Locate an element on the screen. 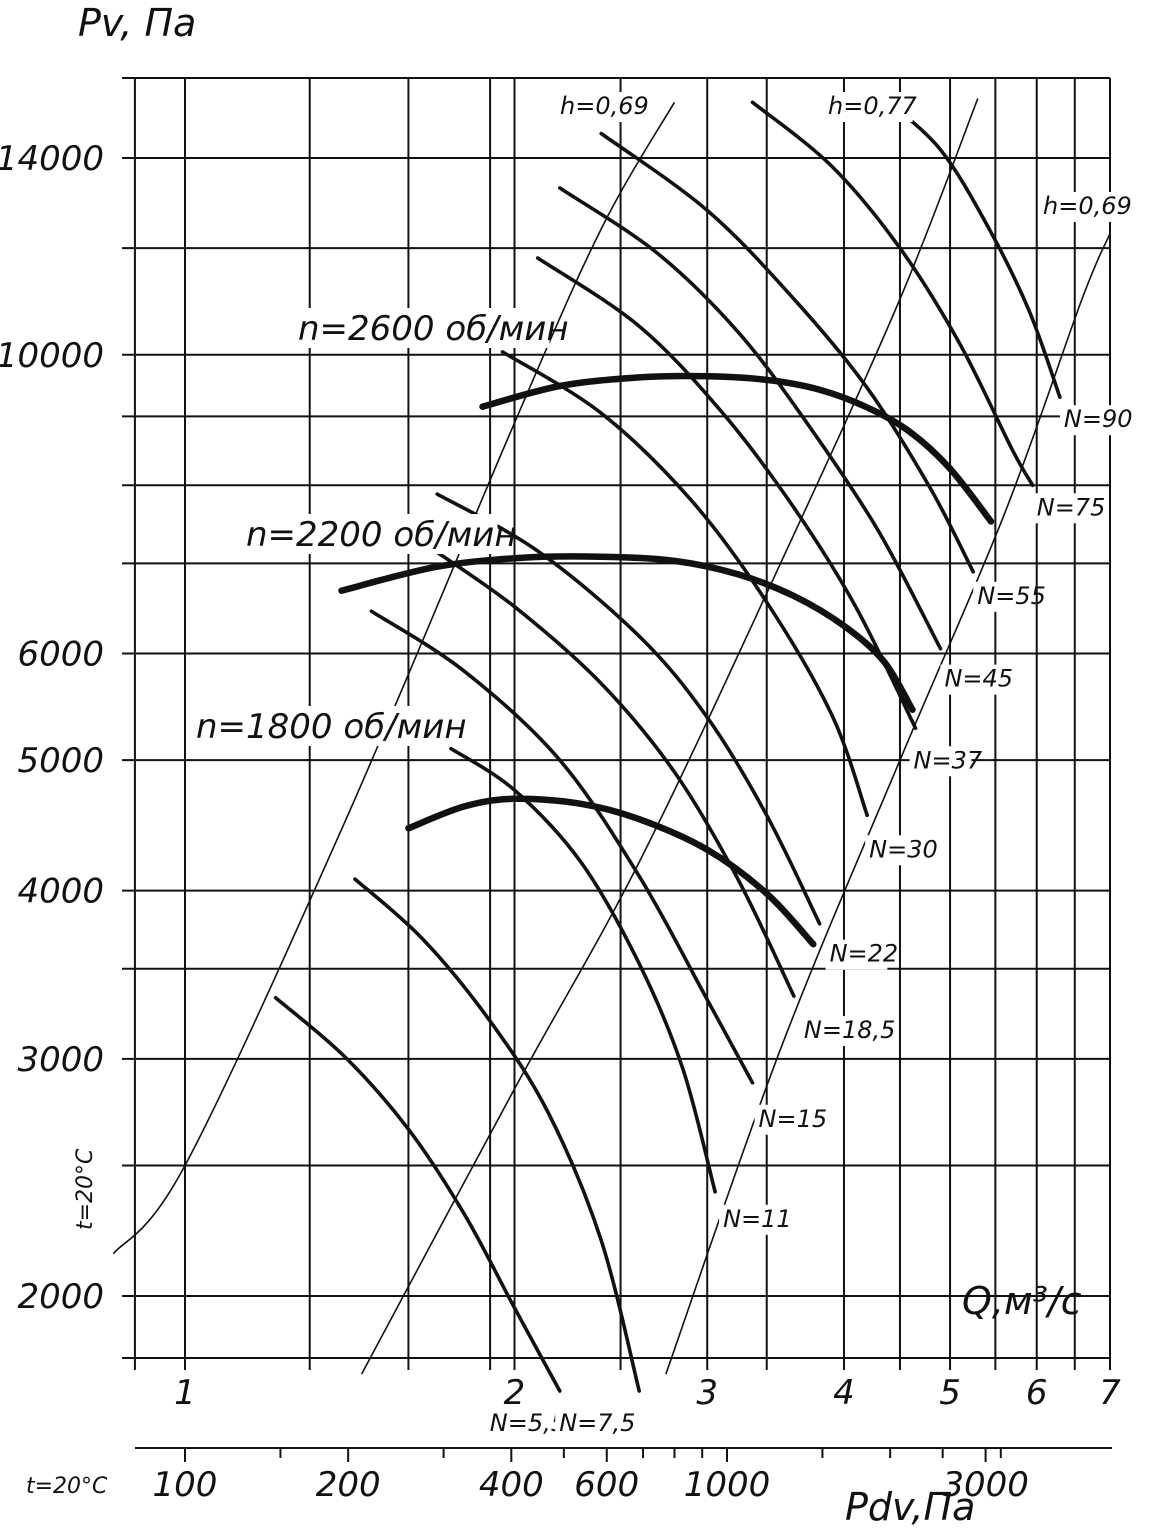 This screenshot has width=1155, height=1533. power-label-2-bg is located at coordinates (593, 1424).